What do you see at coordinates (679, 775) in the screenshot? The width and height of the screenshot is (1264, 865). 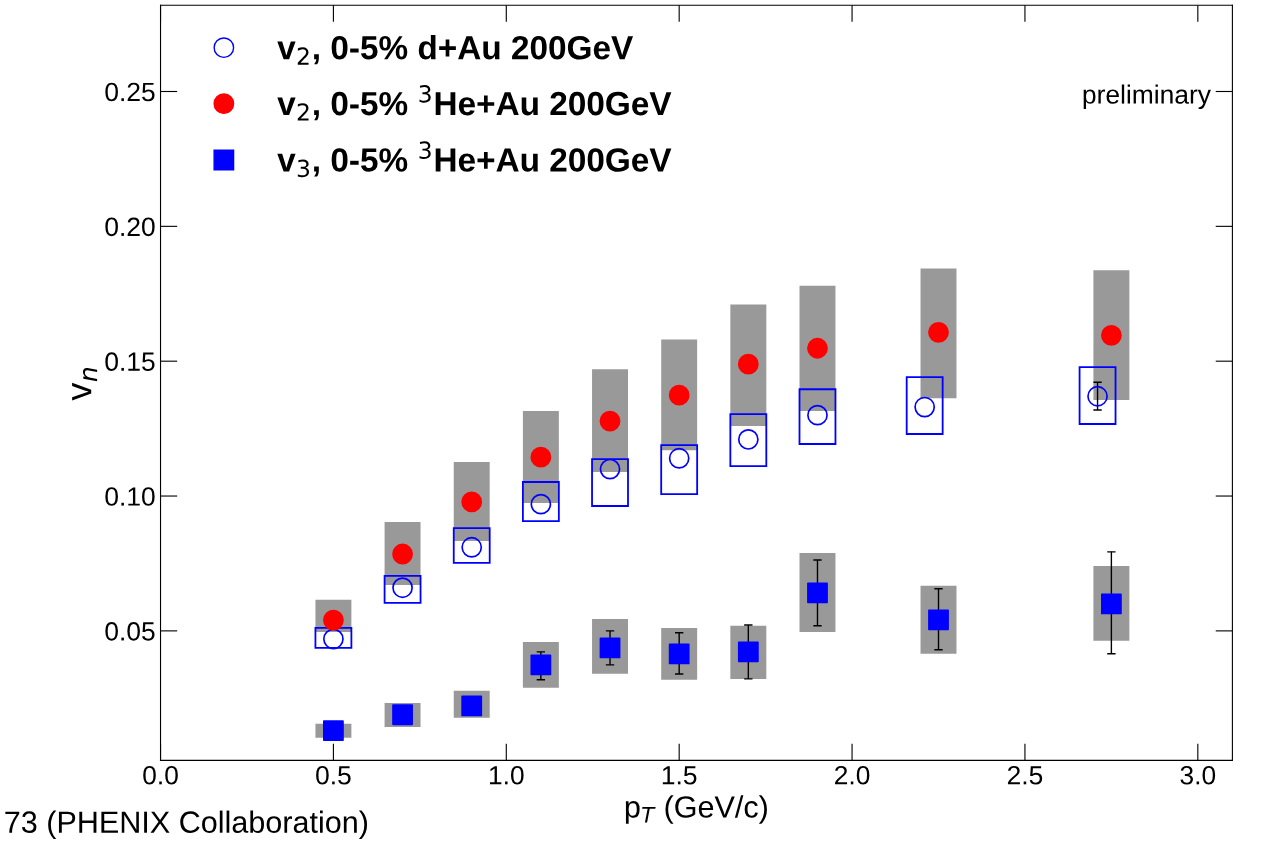 I see `x-tick-label: 1.5` at bounding box center [679, 775].